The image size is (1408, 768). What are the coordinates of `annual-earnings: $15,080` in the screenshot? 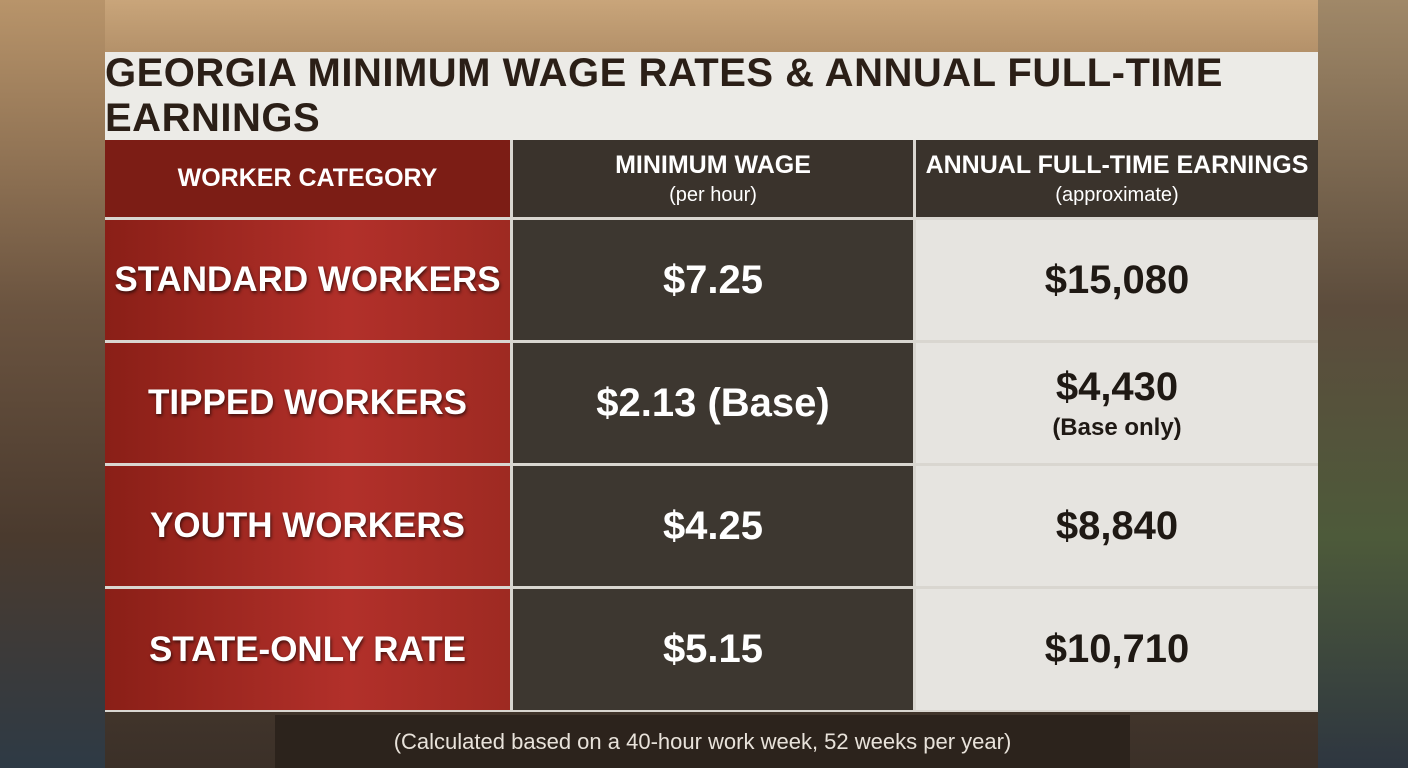 It's located at (1117, 279).